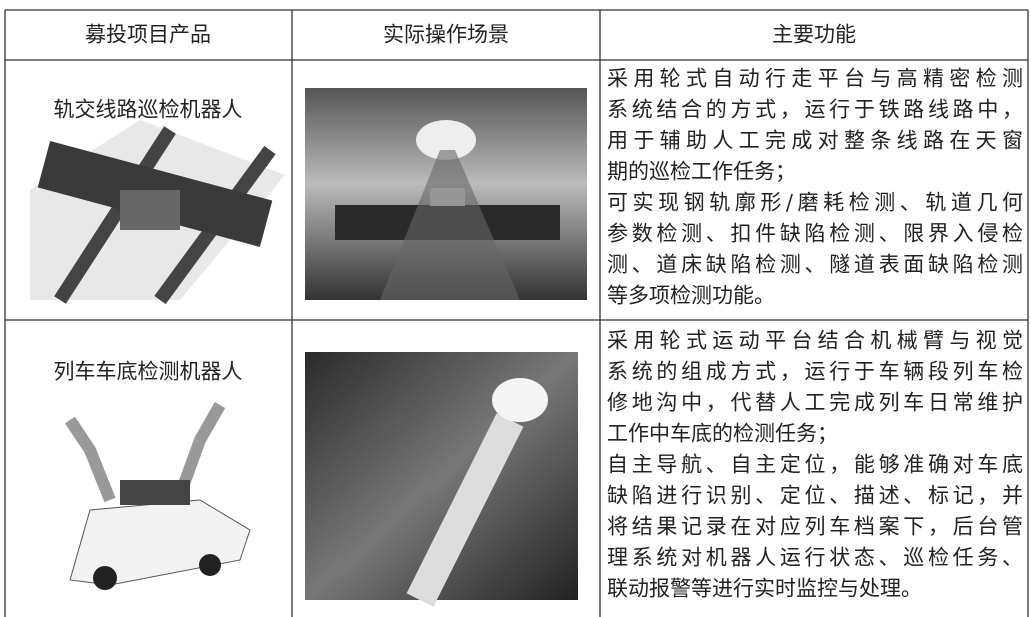 This screenshot has width=1031, height=617. What do you see at coordinates (148, 35) in the screenshot?
I see `header-cell: 募投项目产品` at bounding box center [148, 35].